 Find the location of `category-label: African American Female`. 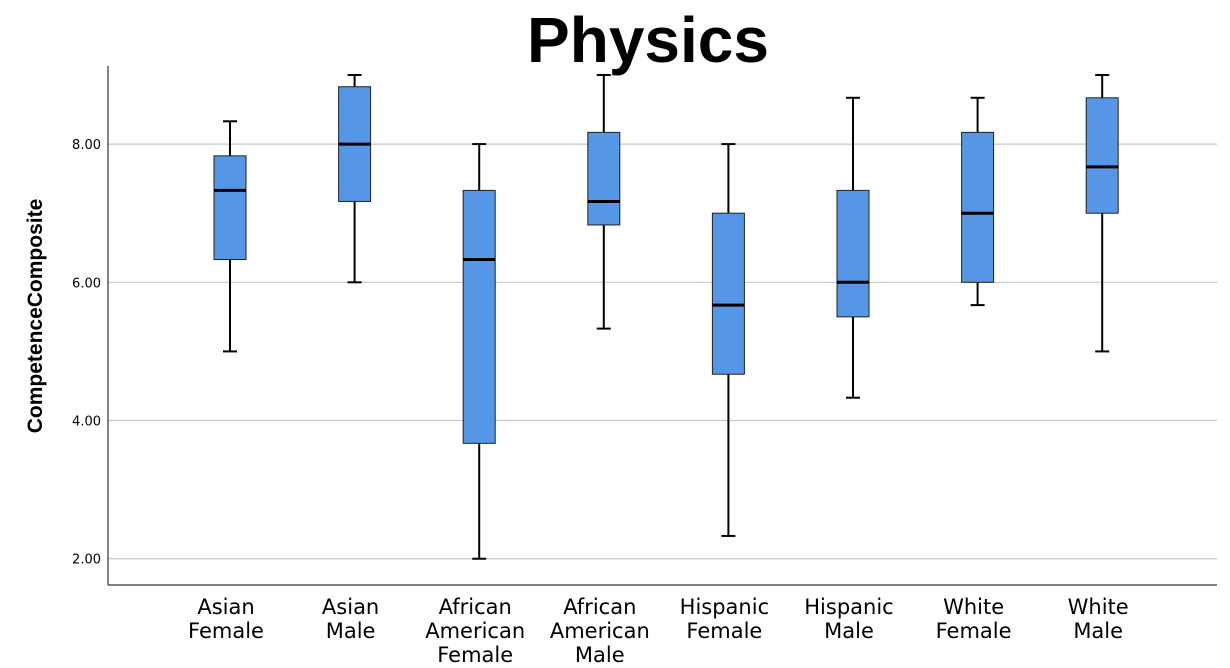

category-label: African American Female is located at coordinates (475, 631).